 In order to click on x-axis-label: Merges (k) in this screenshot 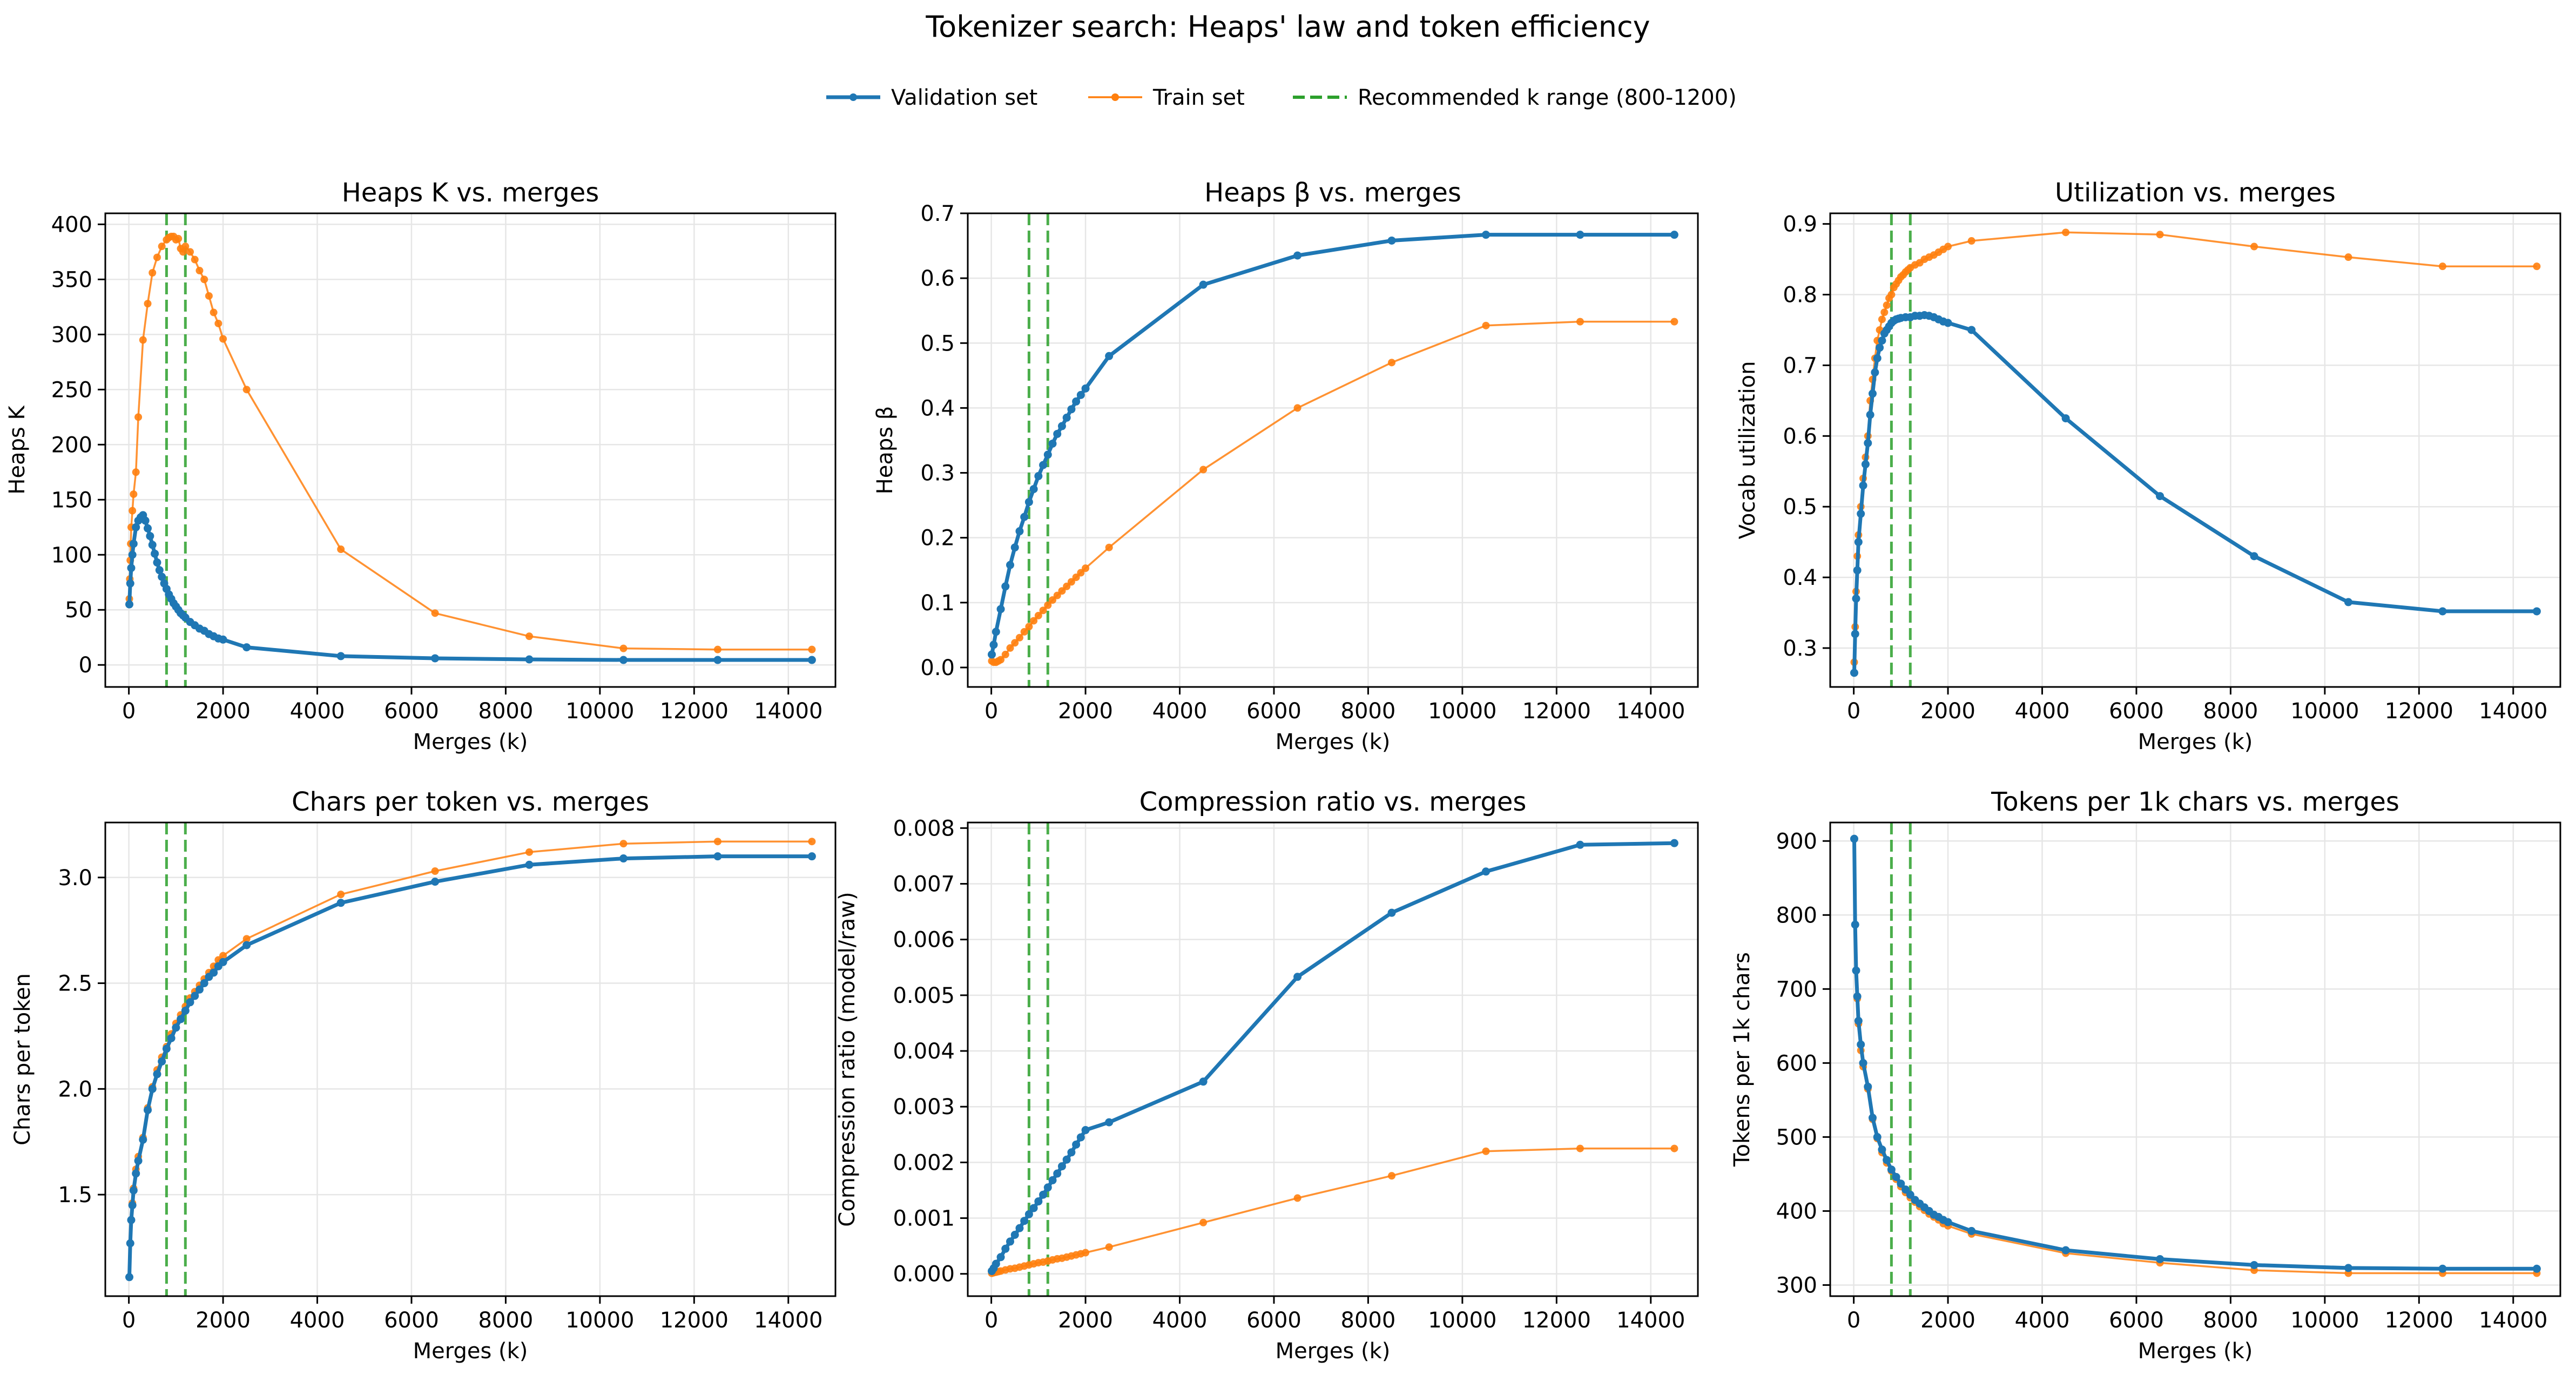, I will do `click(1333, 1351)`.